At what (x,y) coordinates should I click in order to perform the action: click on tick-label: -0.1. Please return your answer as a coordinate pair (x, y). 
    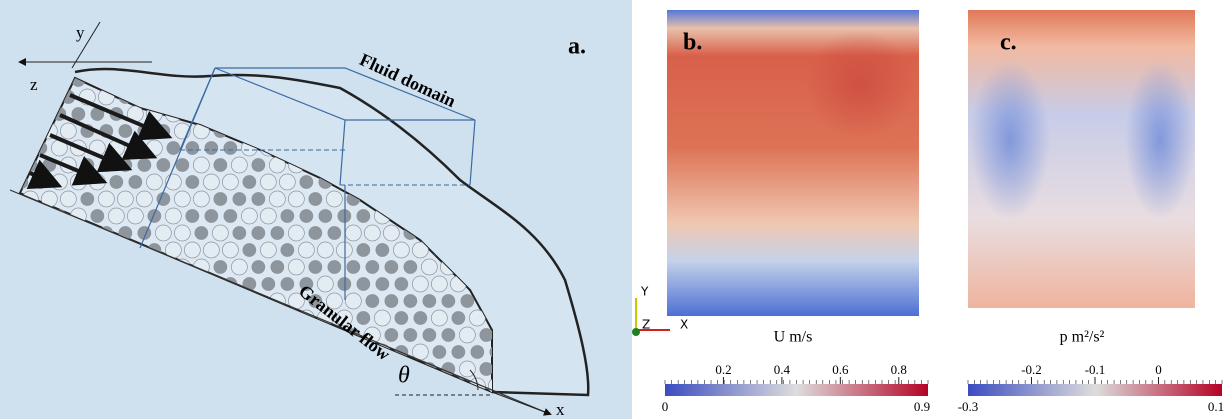
    Looking at the image, I should click on (1095, 369).